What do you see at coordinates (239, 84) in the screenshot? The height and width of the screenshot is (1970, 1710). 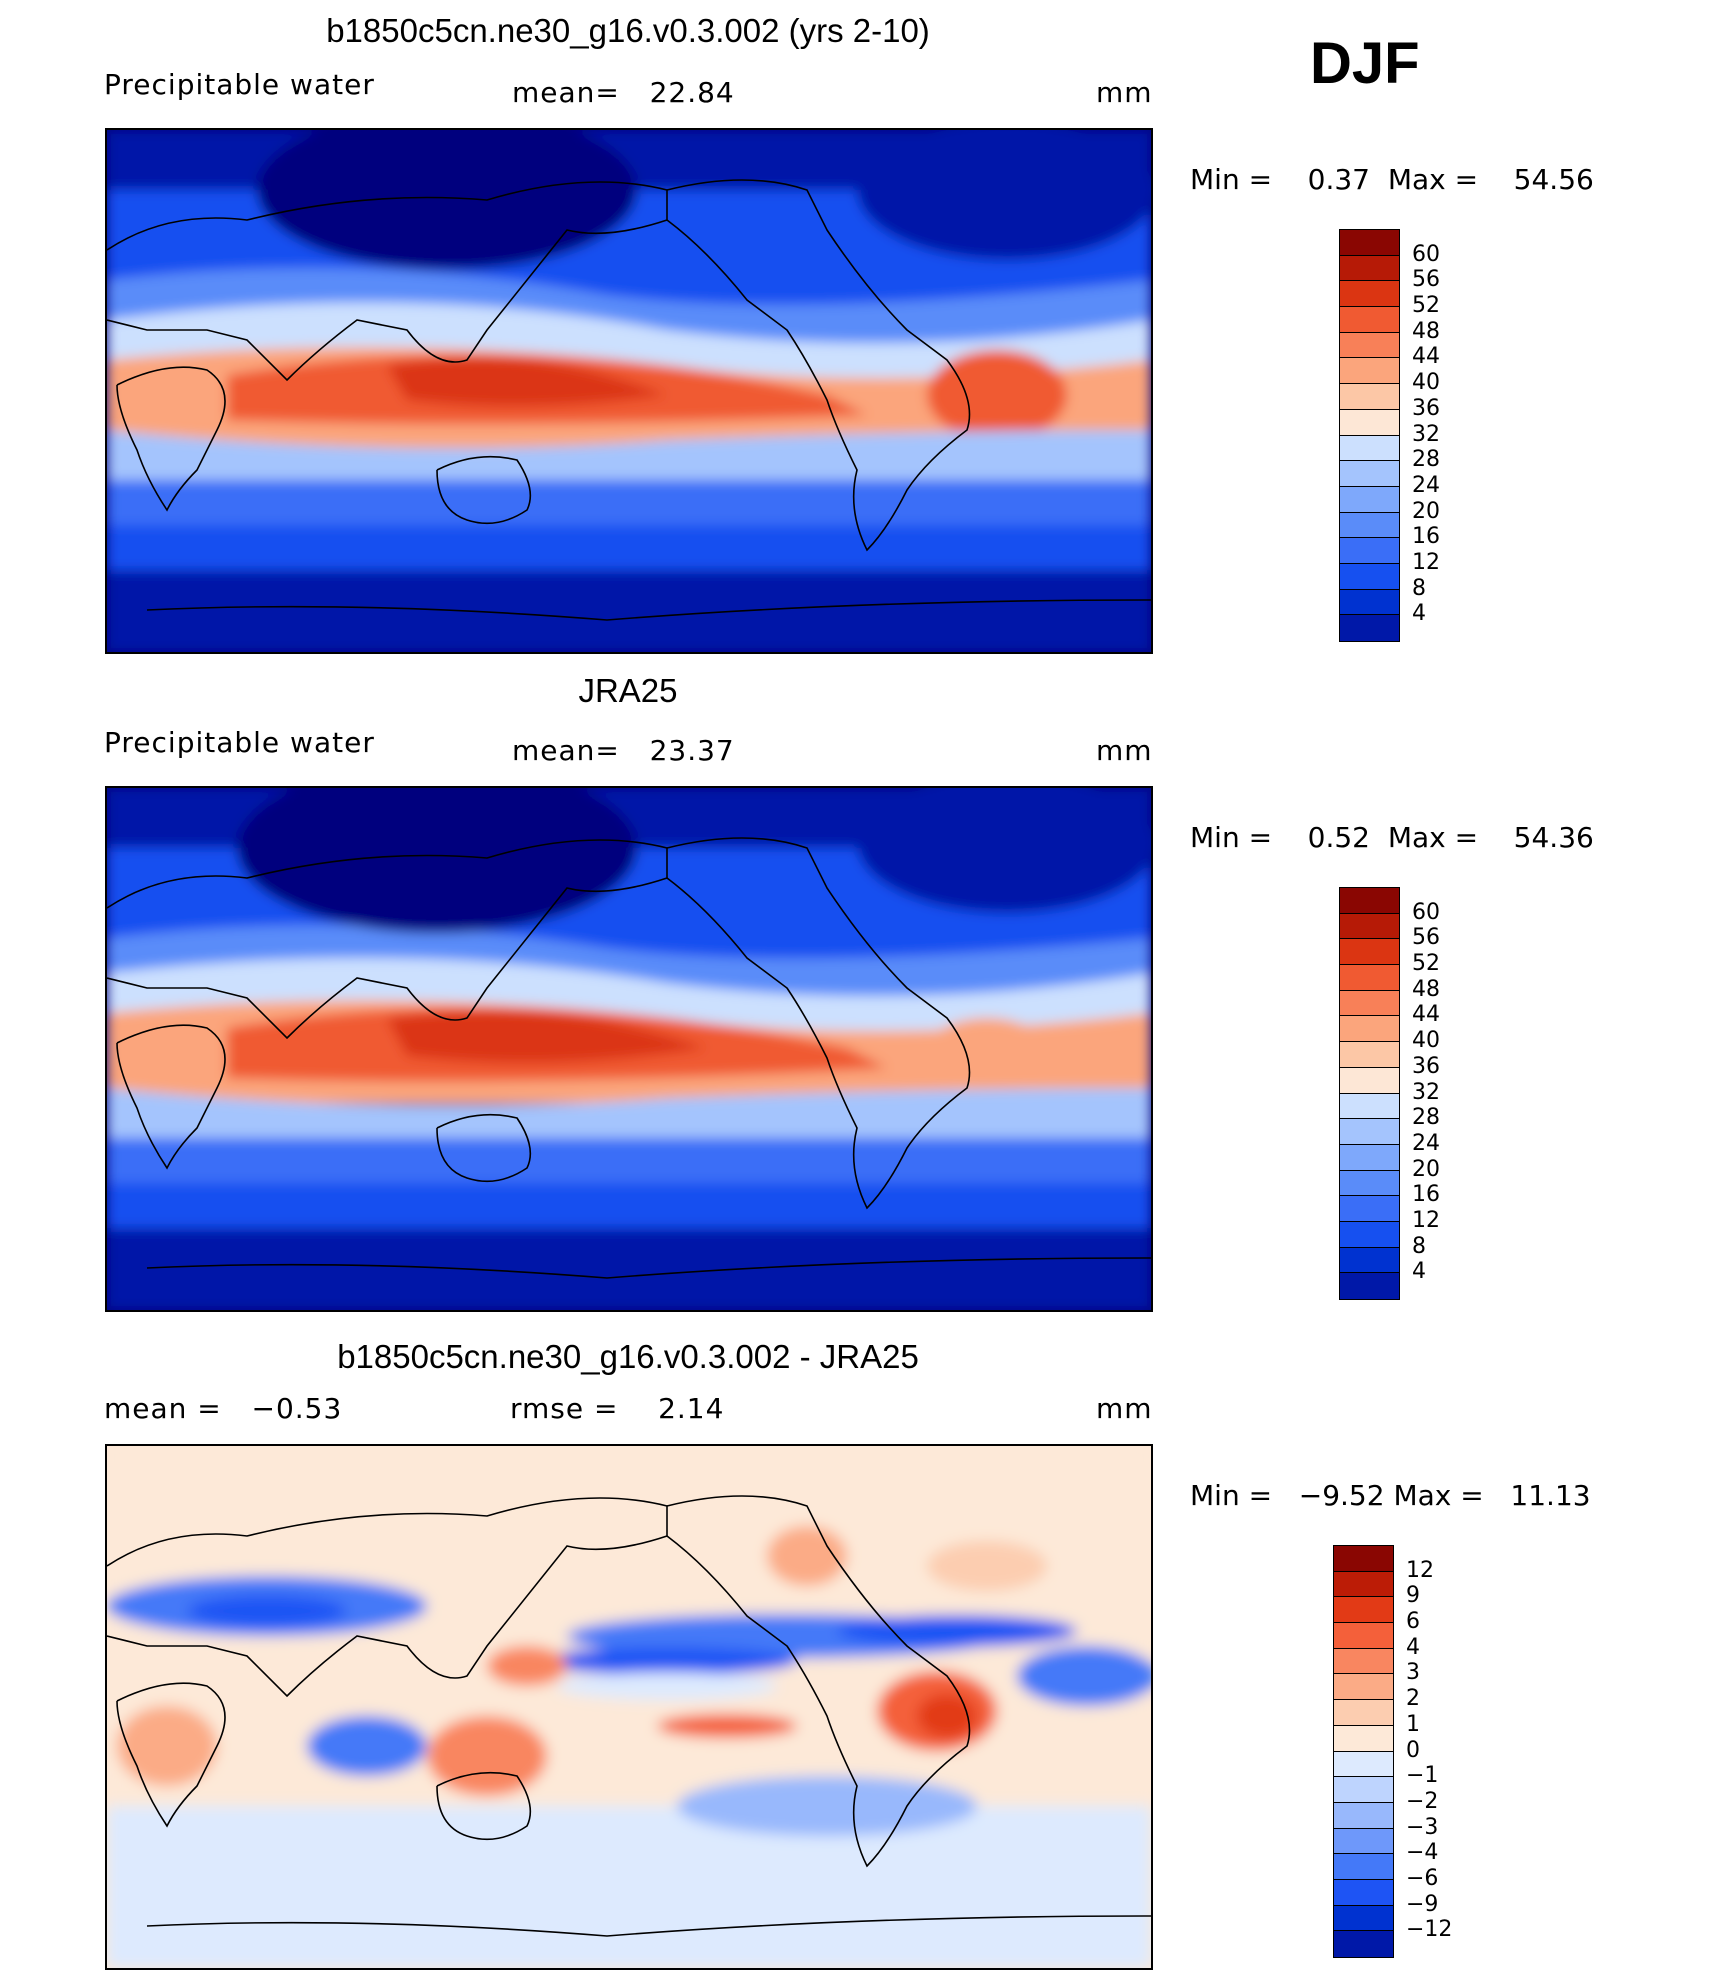 I see `panel1-variable: Precipitable water` at bounding box center [239, 84].